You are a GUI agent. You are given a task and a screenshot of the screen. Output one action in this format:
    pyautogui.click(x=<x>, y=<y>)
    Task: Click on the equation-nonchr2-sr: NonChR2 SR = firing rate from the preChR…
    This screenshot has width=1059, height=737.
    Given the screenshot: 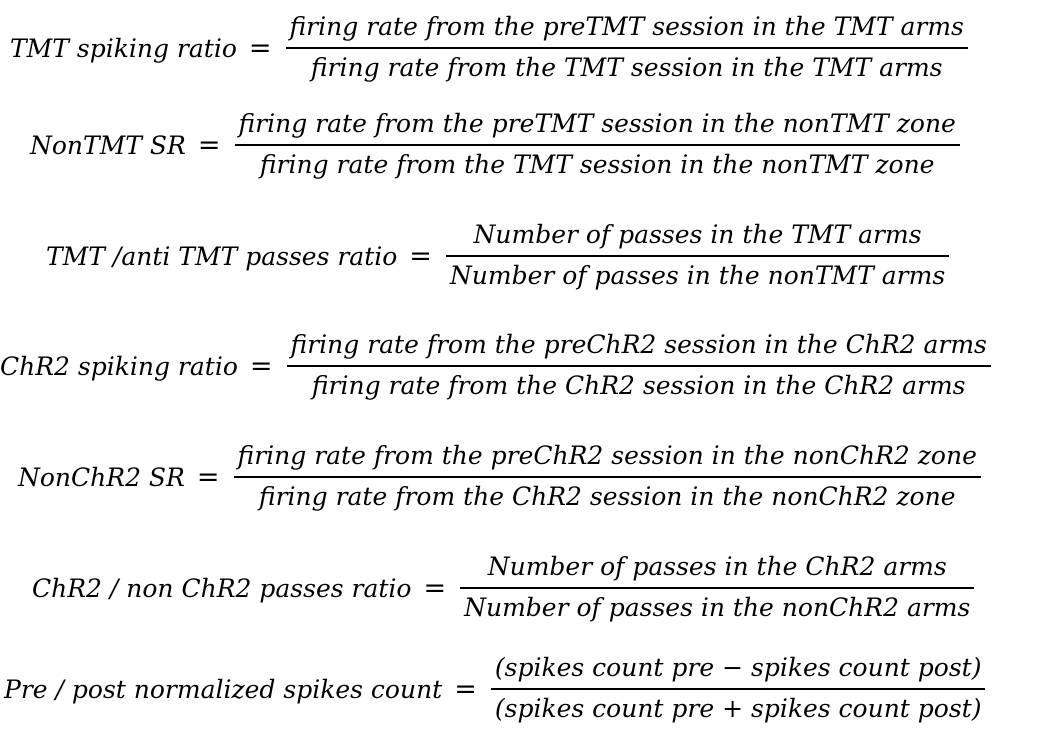 What is the action you would take?
    pyautogui.click(x=529, y=477)
    